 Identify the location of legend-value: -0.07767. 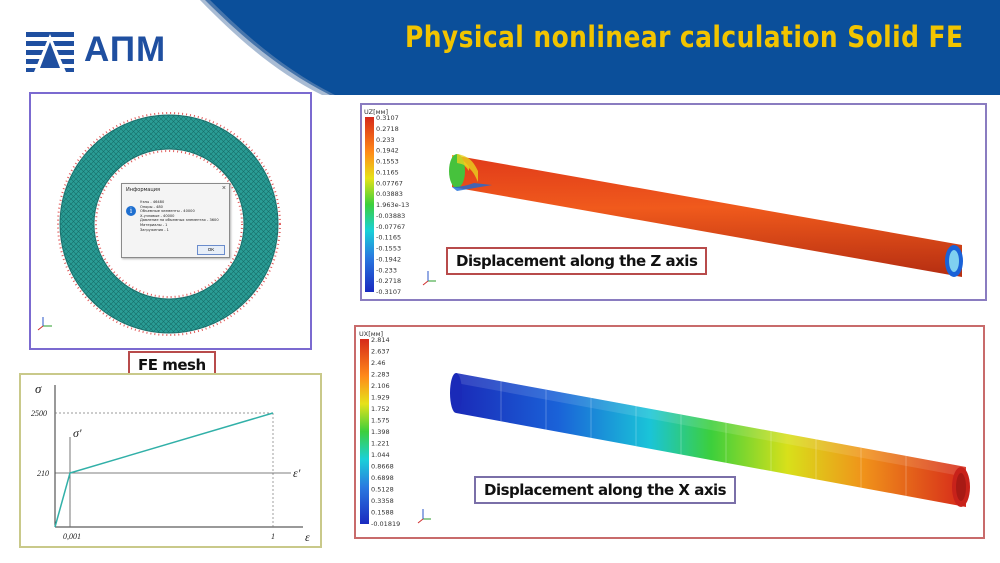
(390, 227).